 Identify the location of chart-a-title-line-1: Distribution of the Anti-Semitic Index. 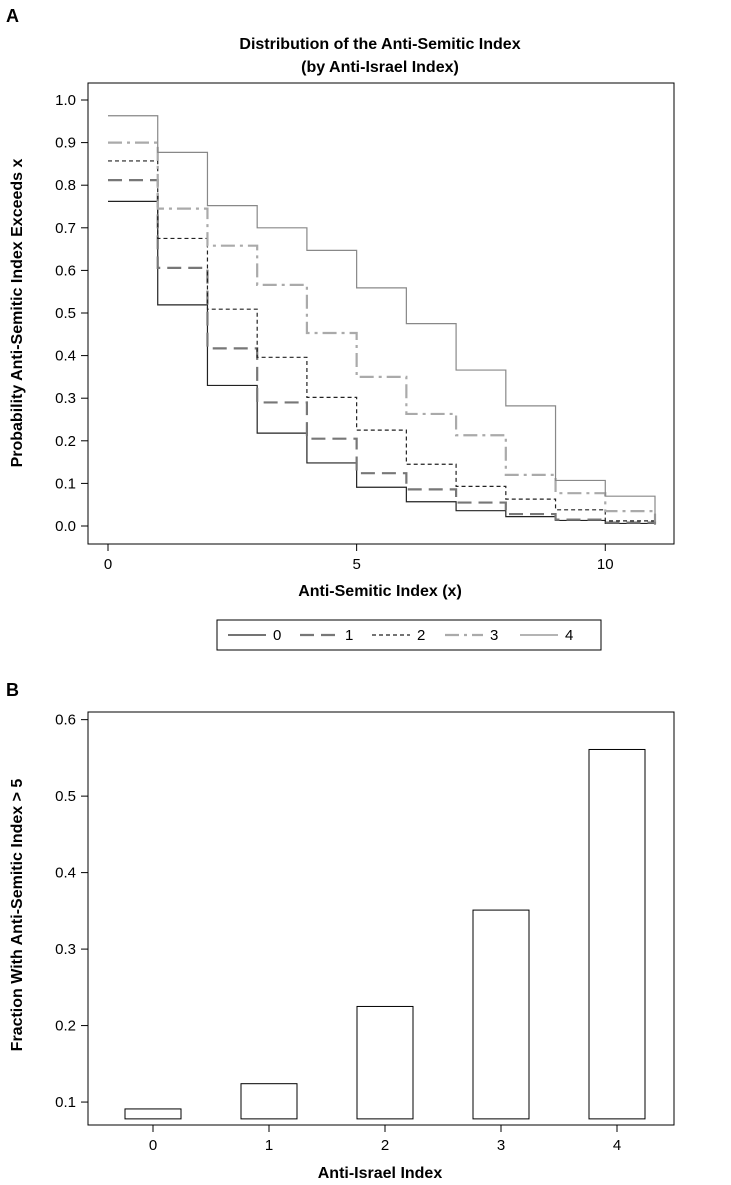
(379, 44).